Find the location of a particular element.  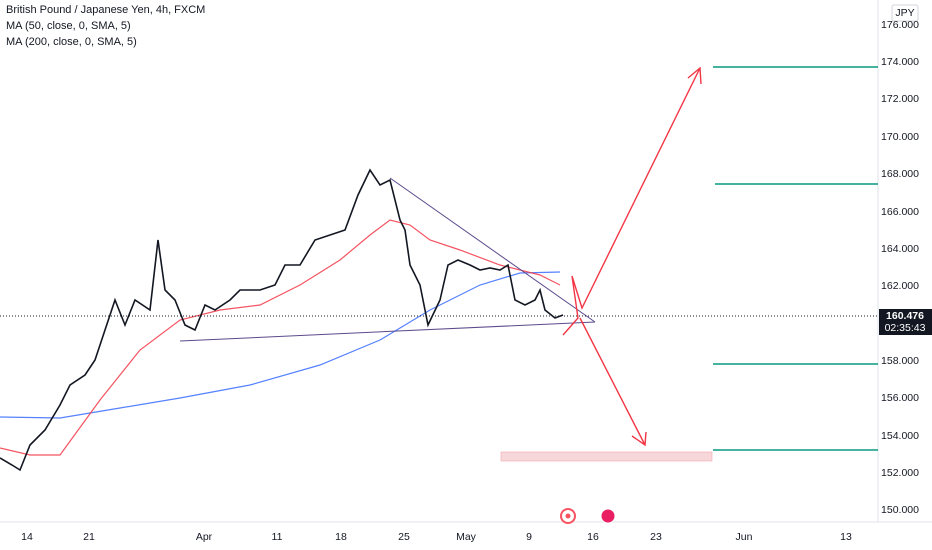

flag-icon is located at coordinates (608, 516).